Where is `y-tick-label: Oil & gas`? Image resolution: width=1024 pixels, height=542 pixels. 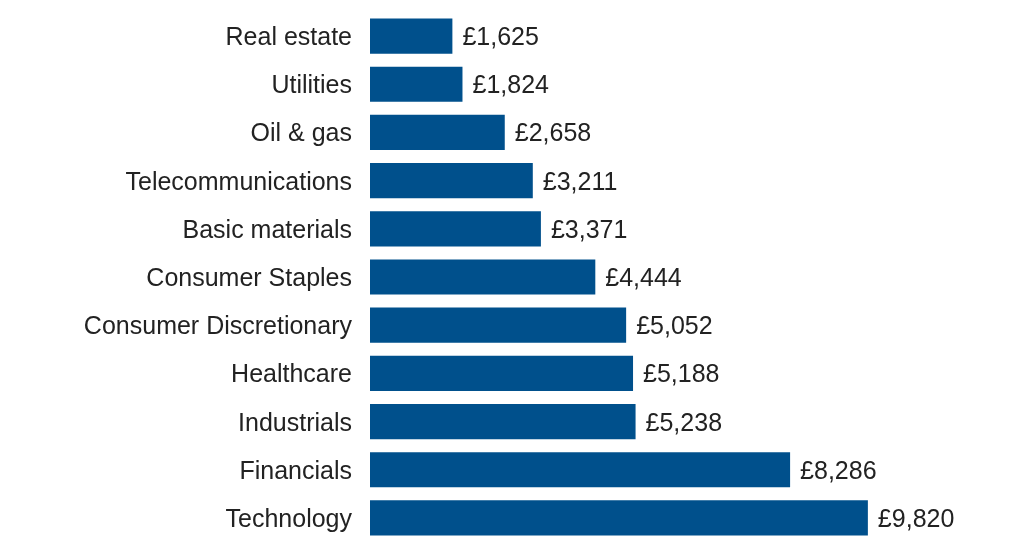
y-tick-label: Oil & gas is located at coordinates (301, 132).